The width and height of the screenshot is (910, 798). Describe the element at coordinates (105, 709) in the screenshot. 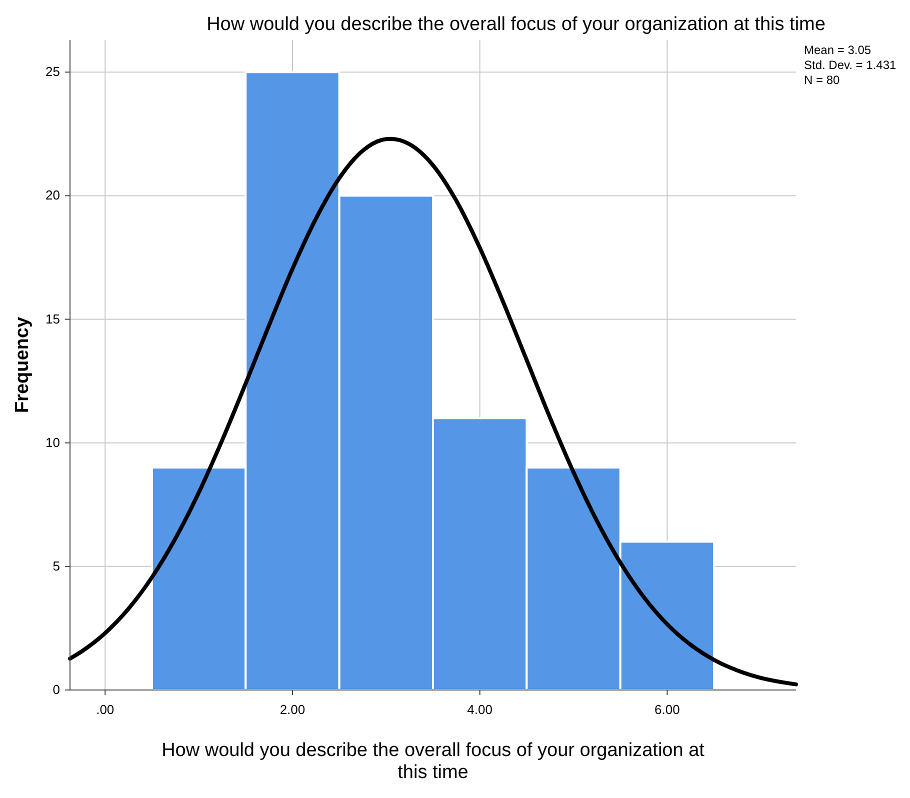

I see `x-tick-label: .00` at that location.